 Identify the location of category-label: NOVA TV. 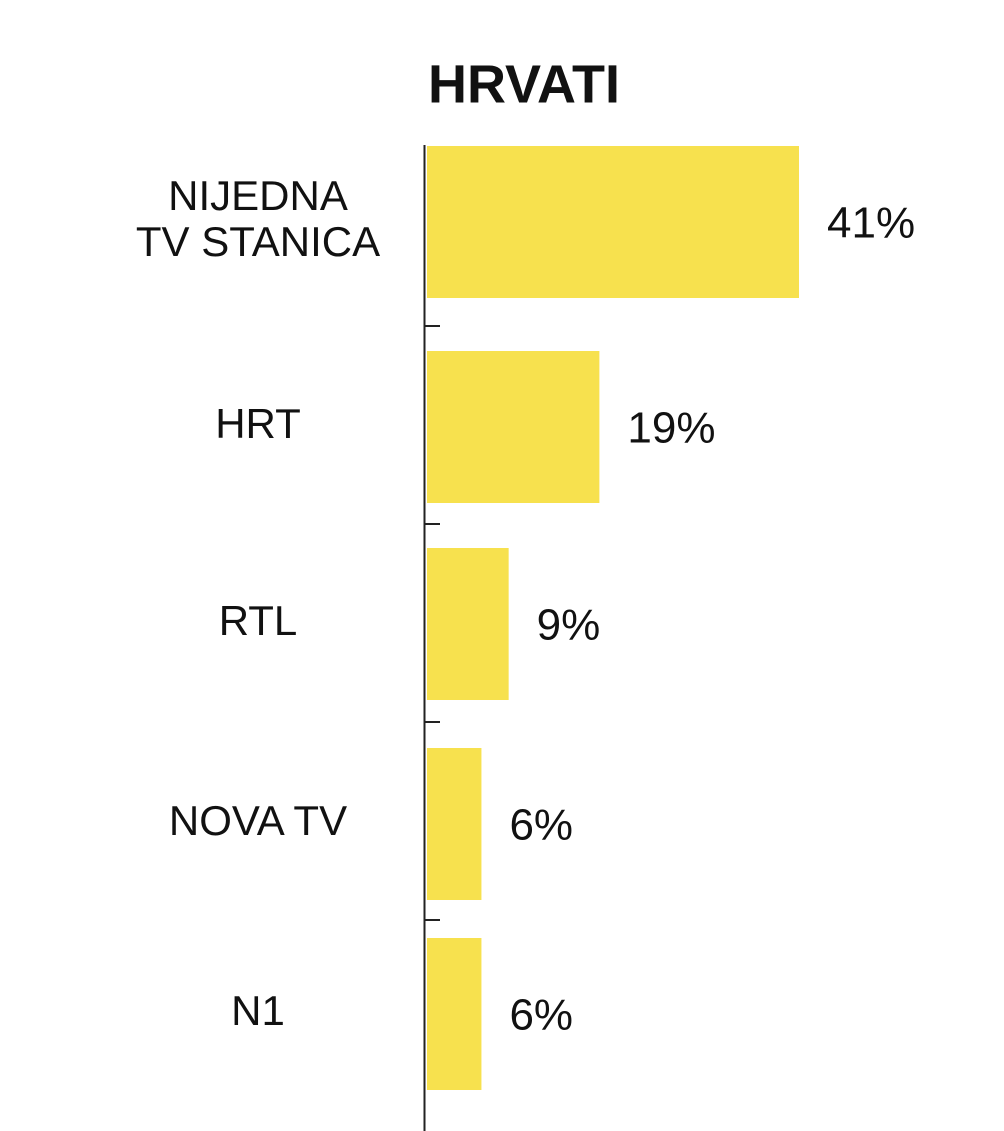
(258, 820).